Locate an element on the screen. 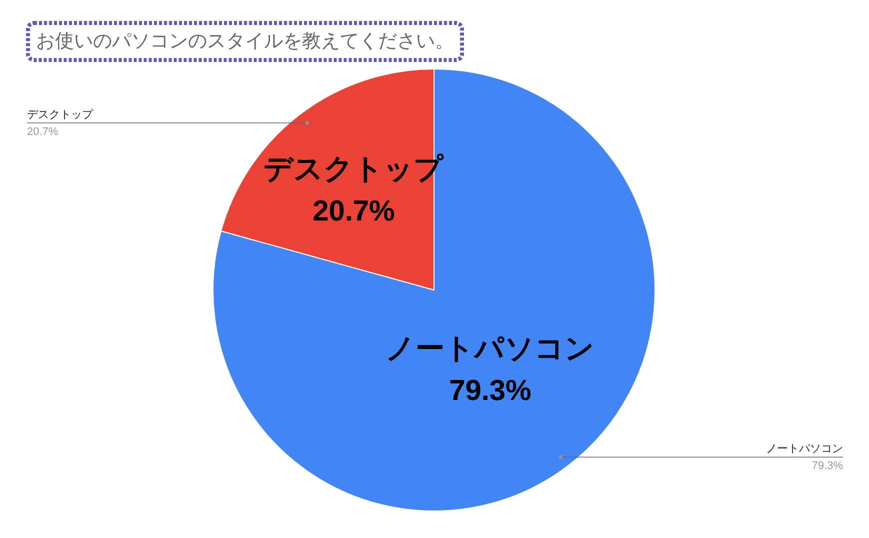 Image resolution: width=869 pixels, height=538 pixels. data-label: 79.3% is located at coordinates (490, 390).